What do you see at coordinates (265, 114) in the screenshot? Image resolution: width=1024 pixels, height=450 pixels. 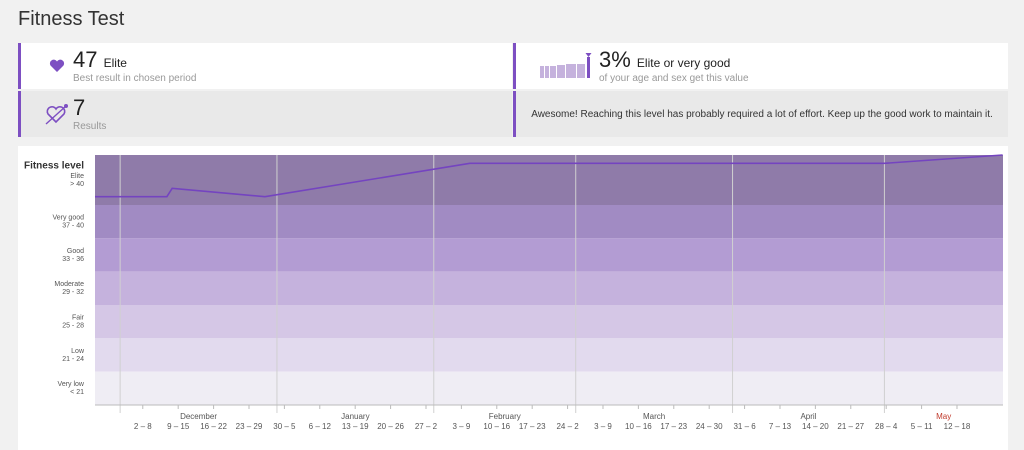 I see `results-card: 7 Results` at bounding box center [265, 114].